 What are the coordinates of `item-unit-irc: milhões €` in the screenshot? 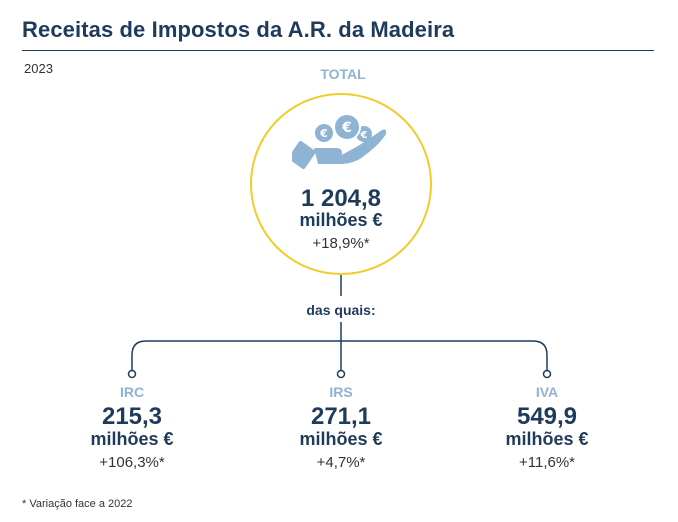 It's located at (132, 439).